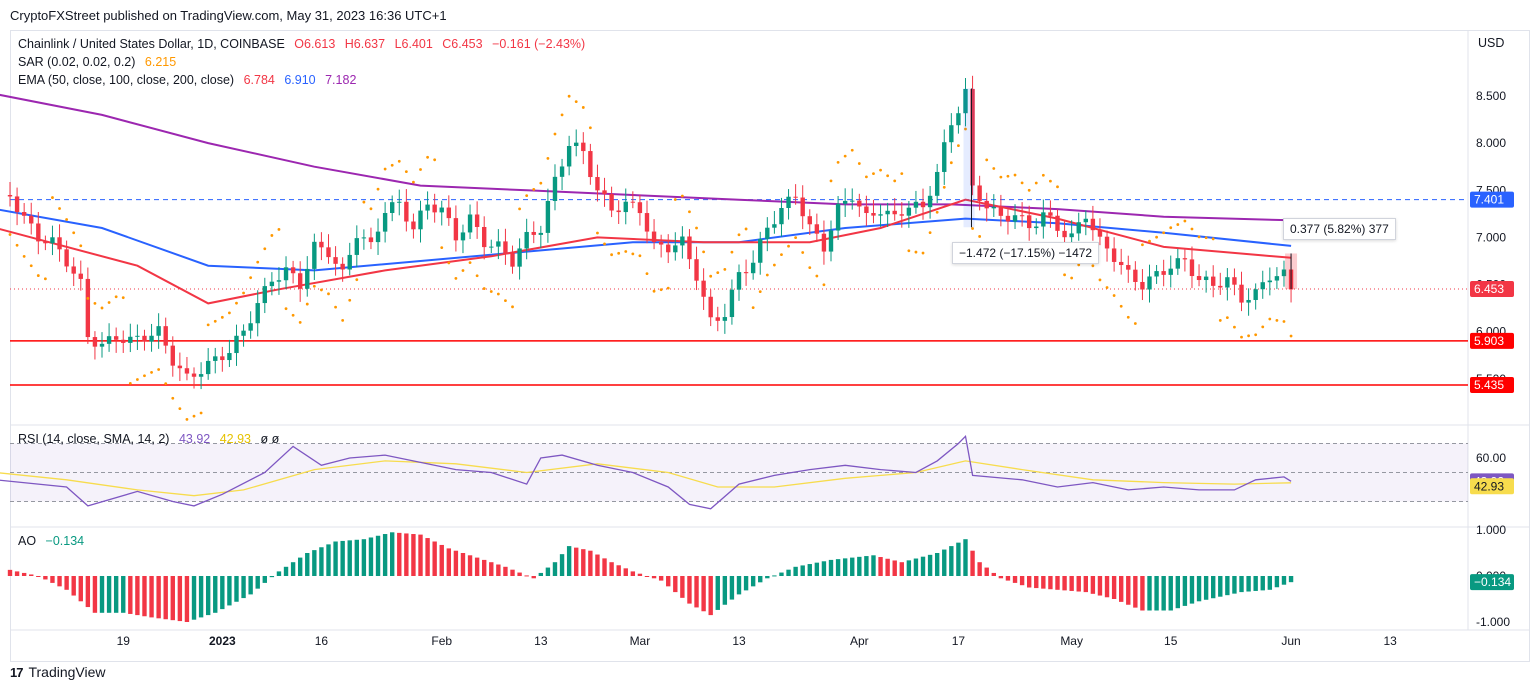  I want to click on time-tick-label: 19, so click(124, 641).